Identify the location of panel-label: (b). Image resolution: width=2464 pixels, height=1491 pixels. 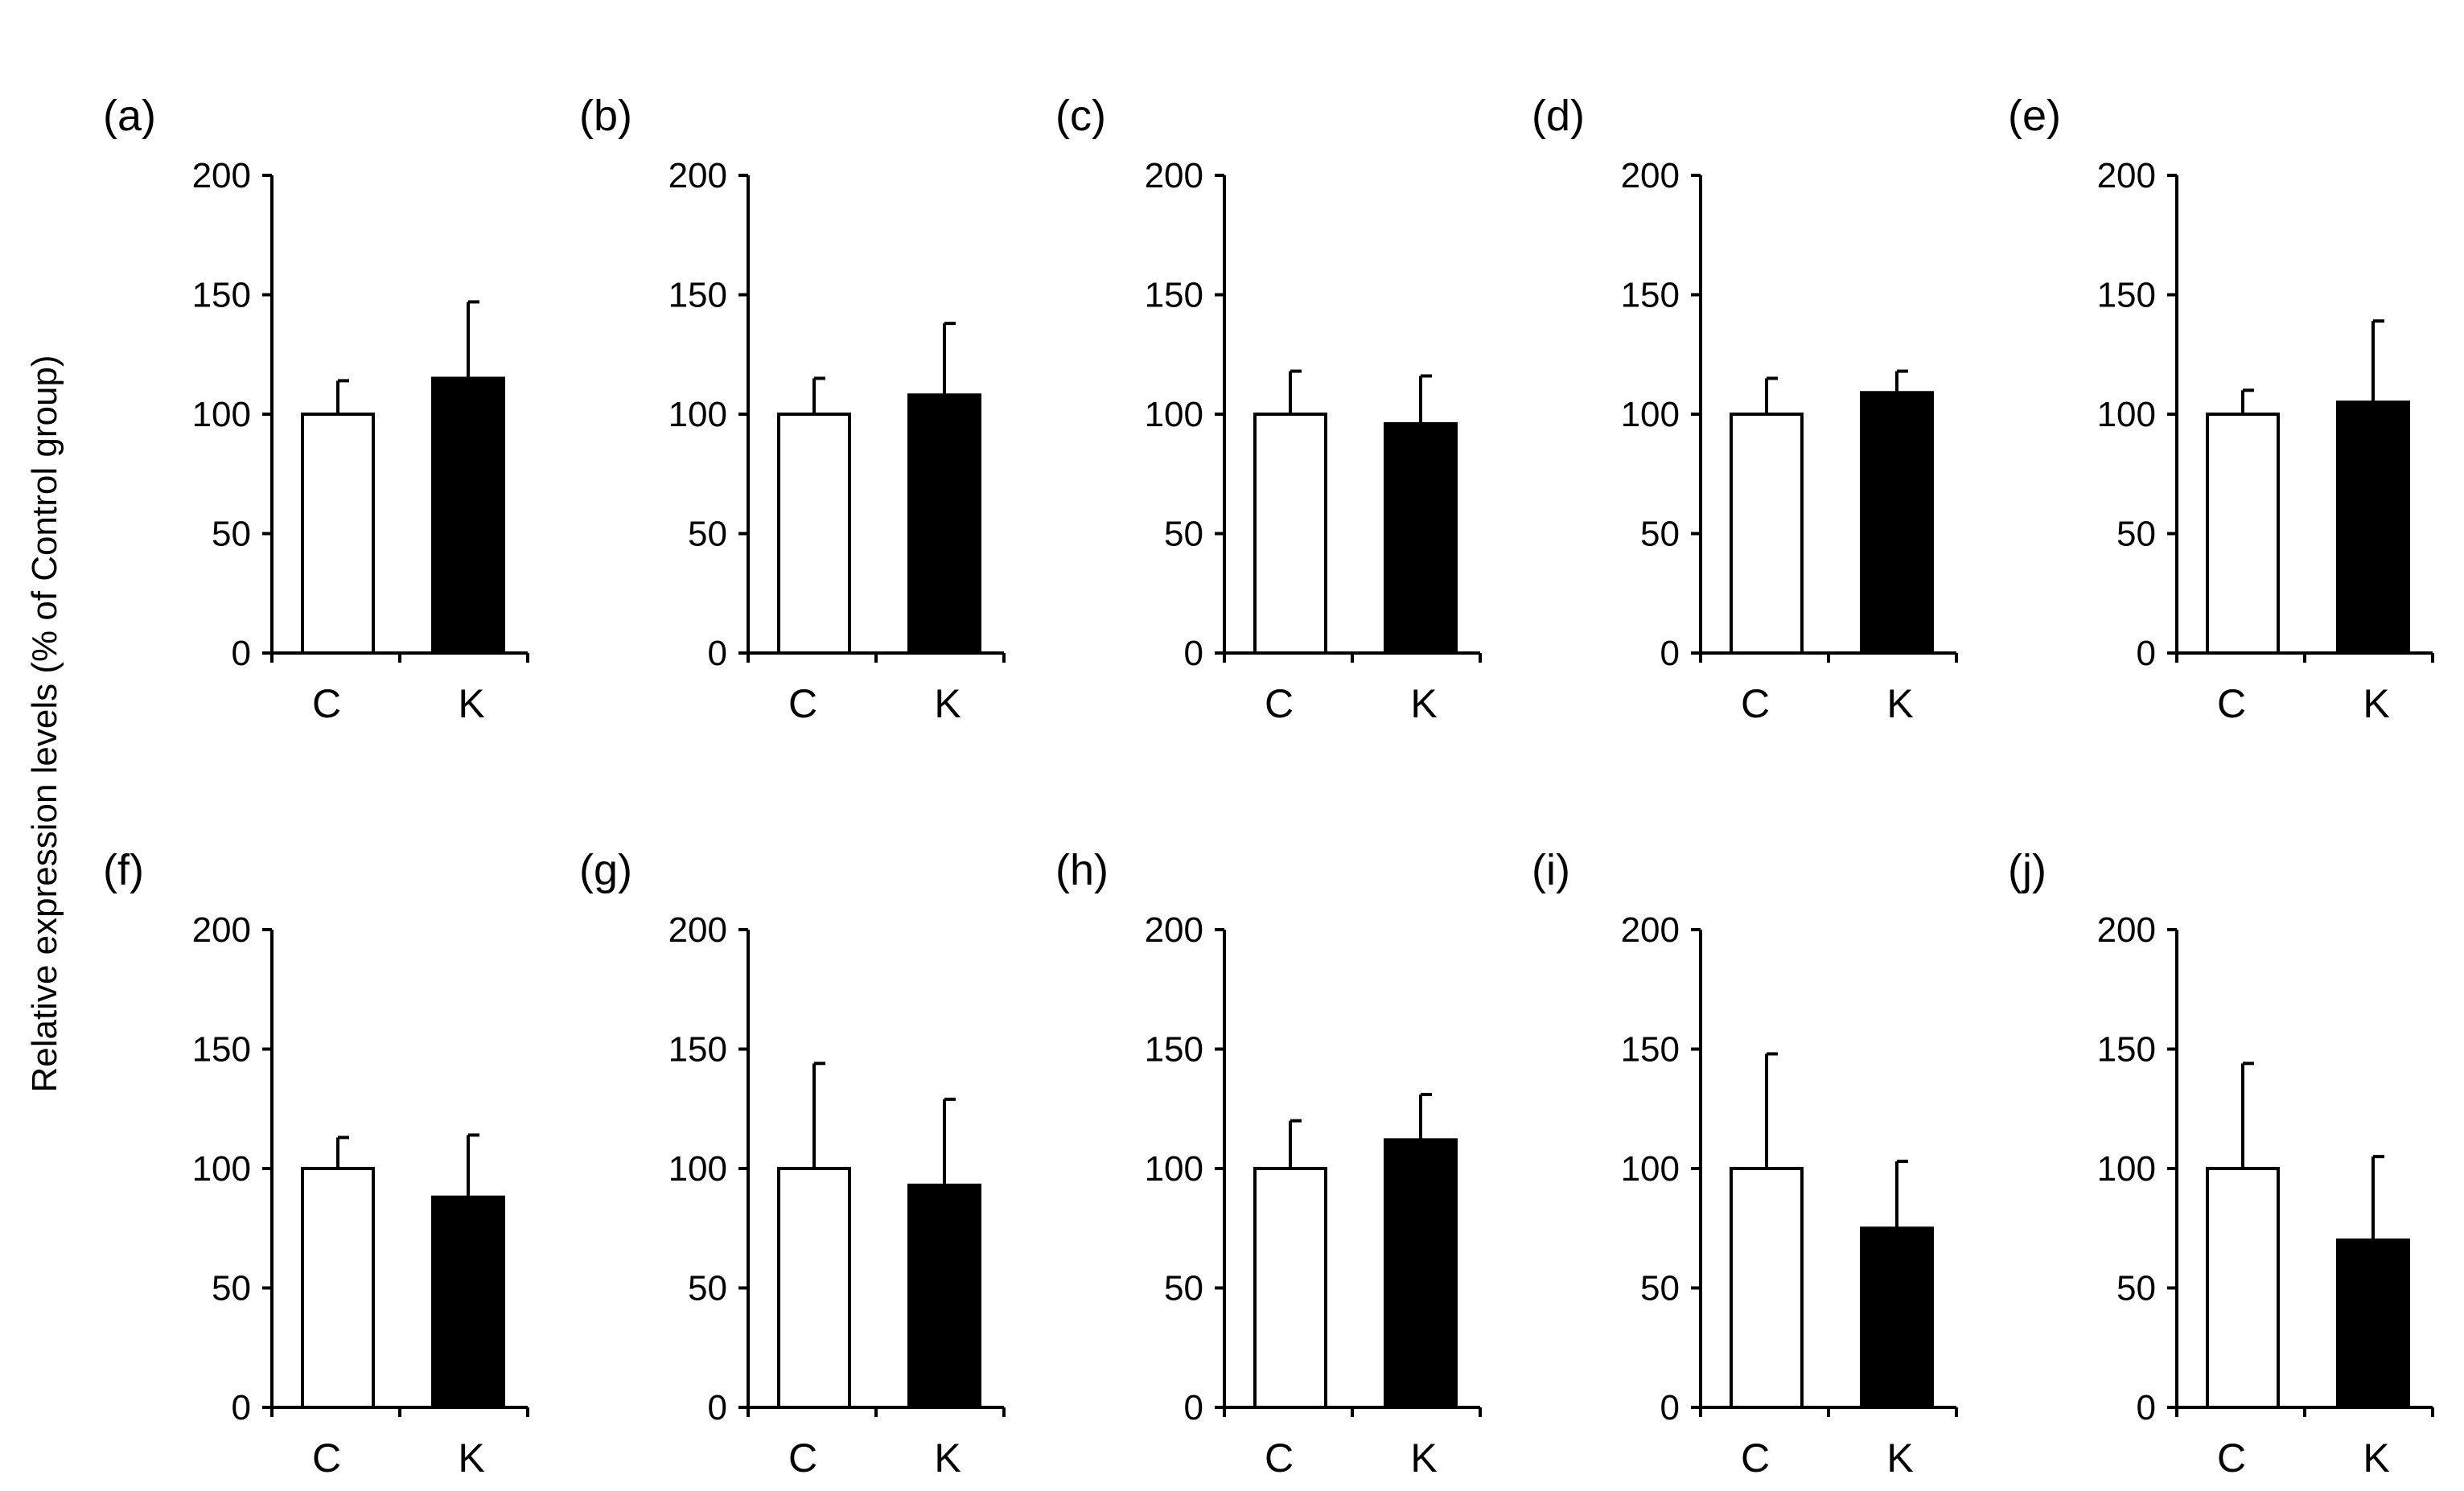
(605, 116).